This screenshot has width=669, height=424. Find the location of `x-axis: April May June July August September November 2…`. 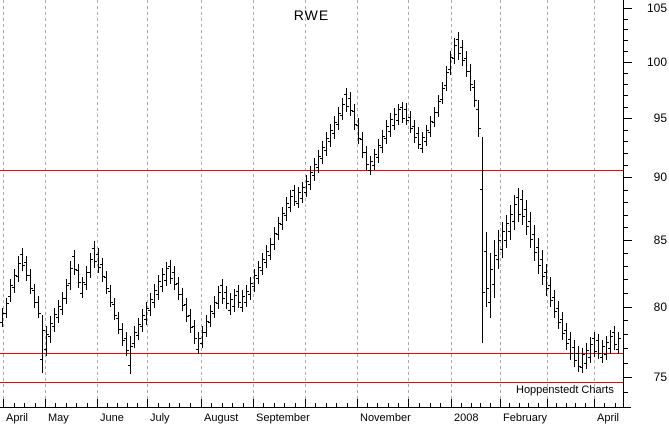

x-axis: April May June July August September November 2… is located at coordinates (315, 411).